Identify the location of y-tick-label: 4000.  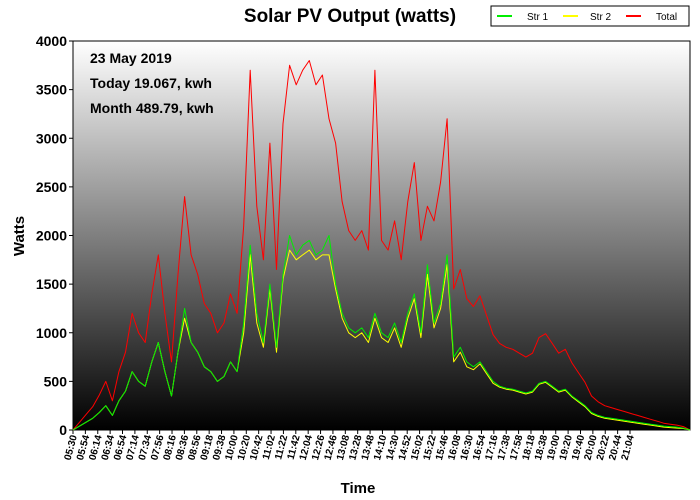
(51, 41).